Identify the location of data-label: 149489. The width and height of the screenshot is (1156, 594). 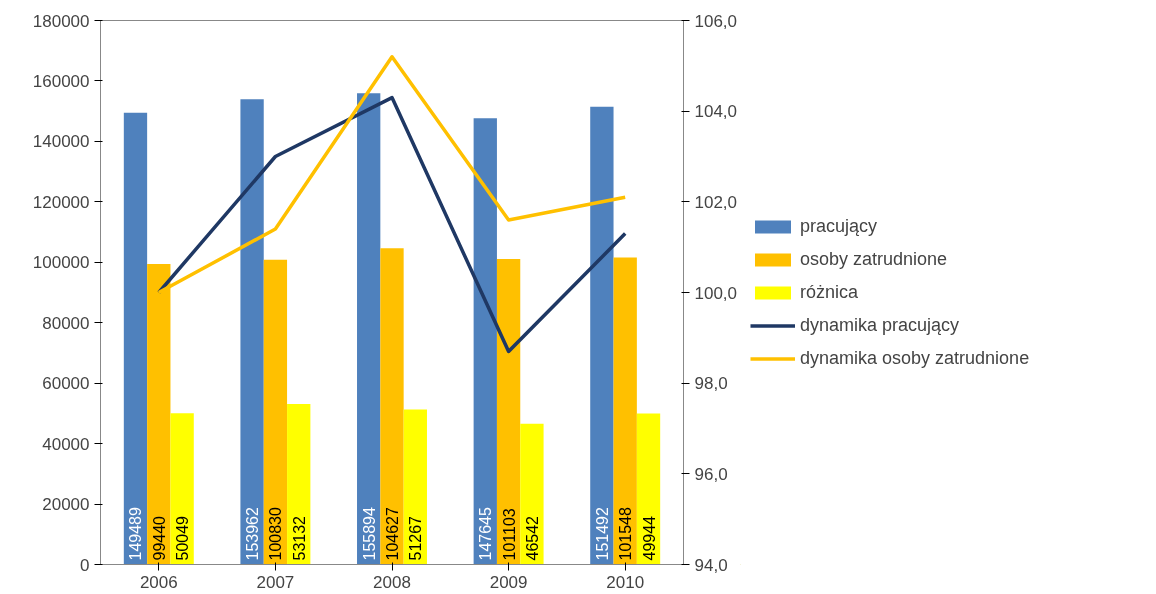
(136, 534).